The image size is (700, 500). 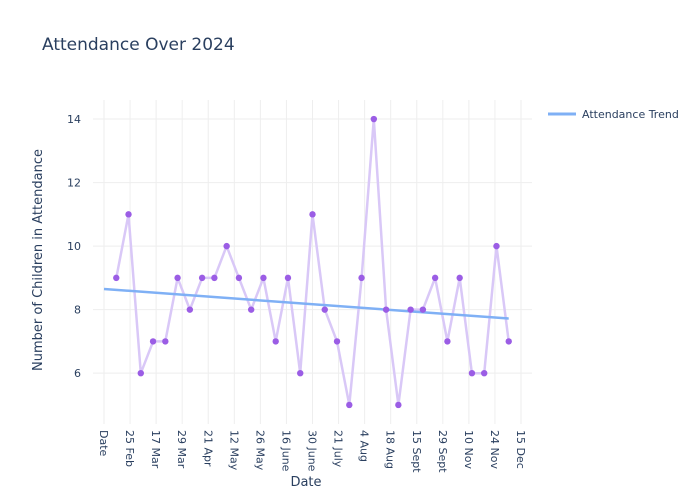 I want to click on y-tick-label: 8, so click(x=77, y=310).